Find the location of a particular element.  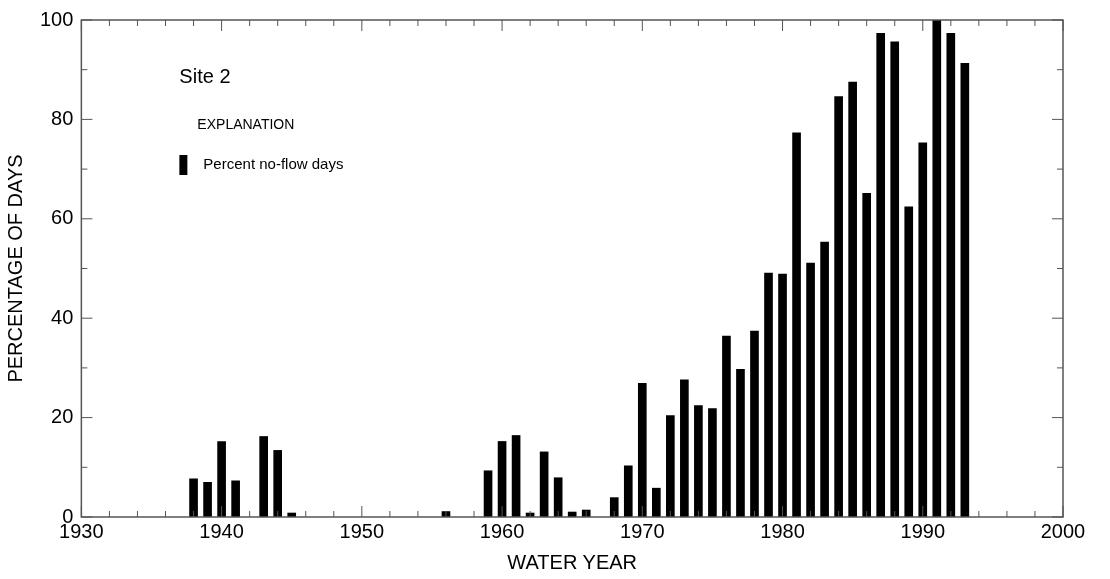

x-tick-label: 1990 is located at coordinates (923, 530).